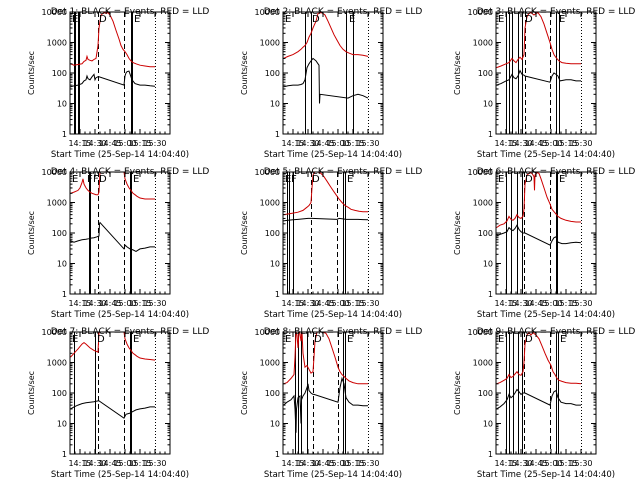 The width and height of the screenshot is (640, 480). What do you see at coordinates (343, 12) in the screenshot?
I see `panel-title: Det 2: BLACK = Events, RED = LLD` at bounding box center [343, 12].